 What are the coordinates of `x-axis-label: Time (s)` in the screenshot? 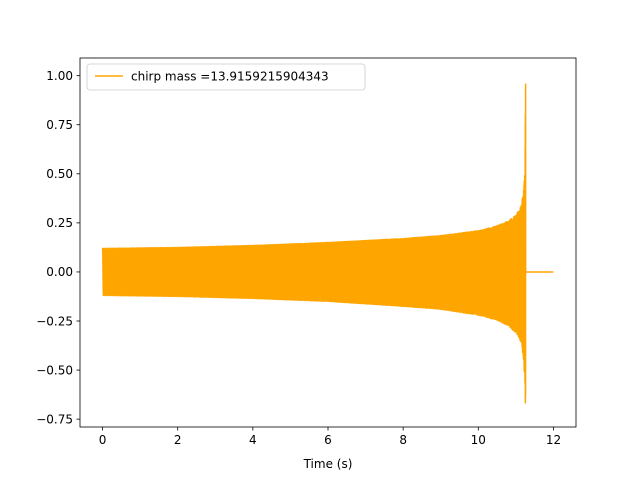 It's located at (328, 464).